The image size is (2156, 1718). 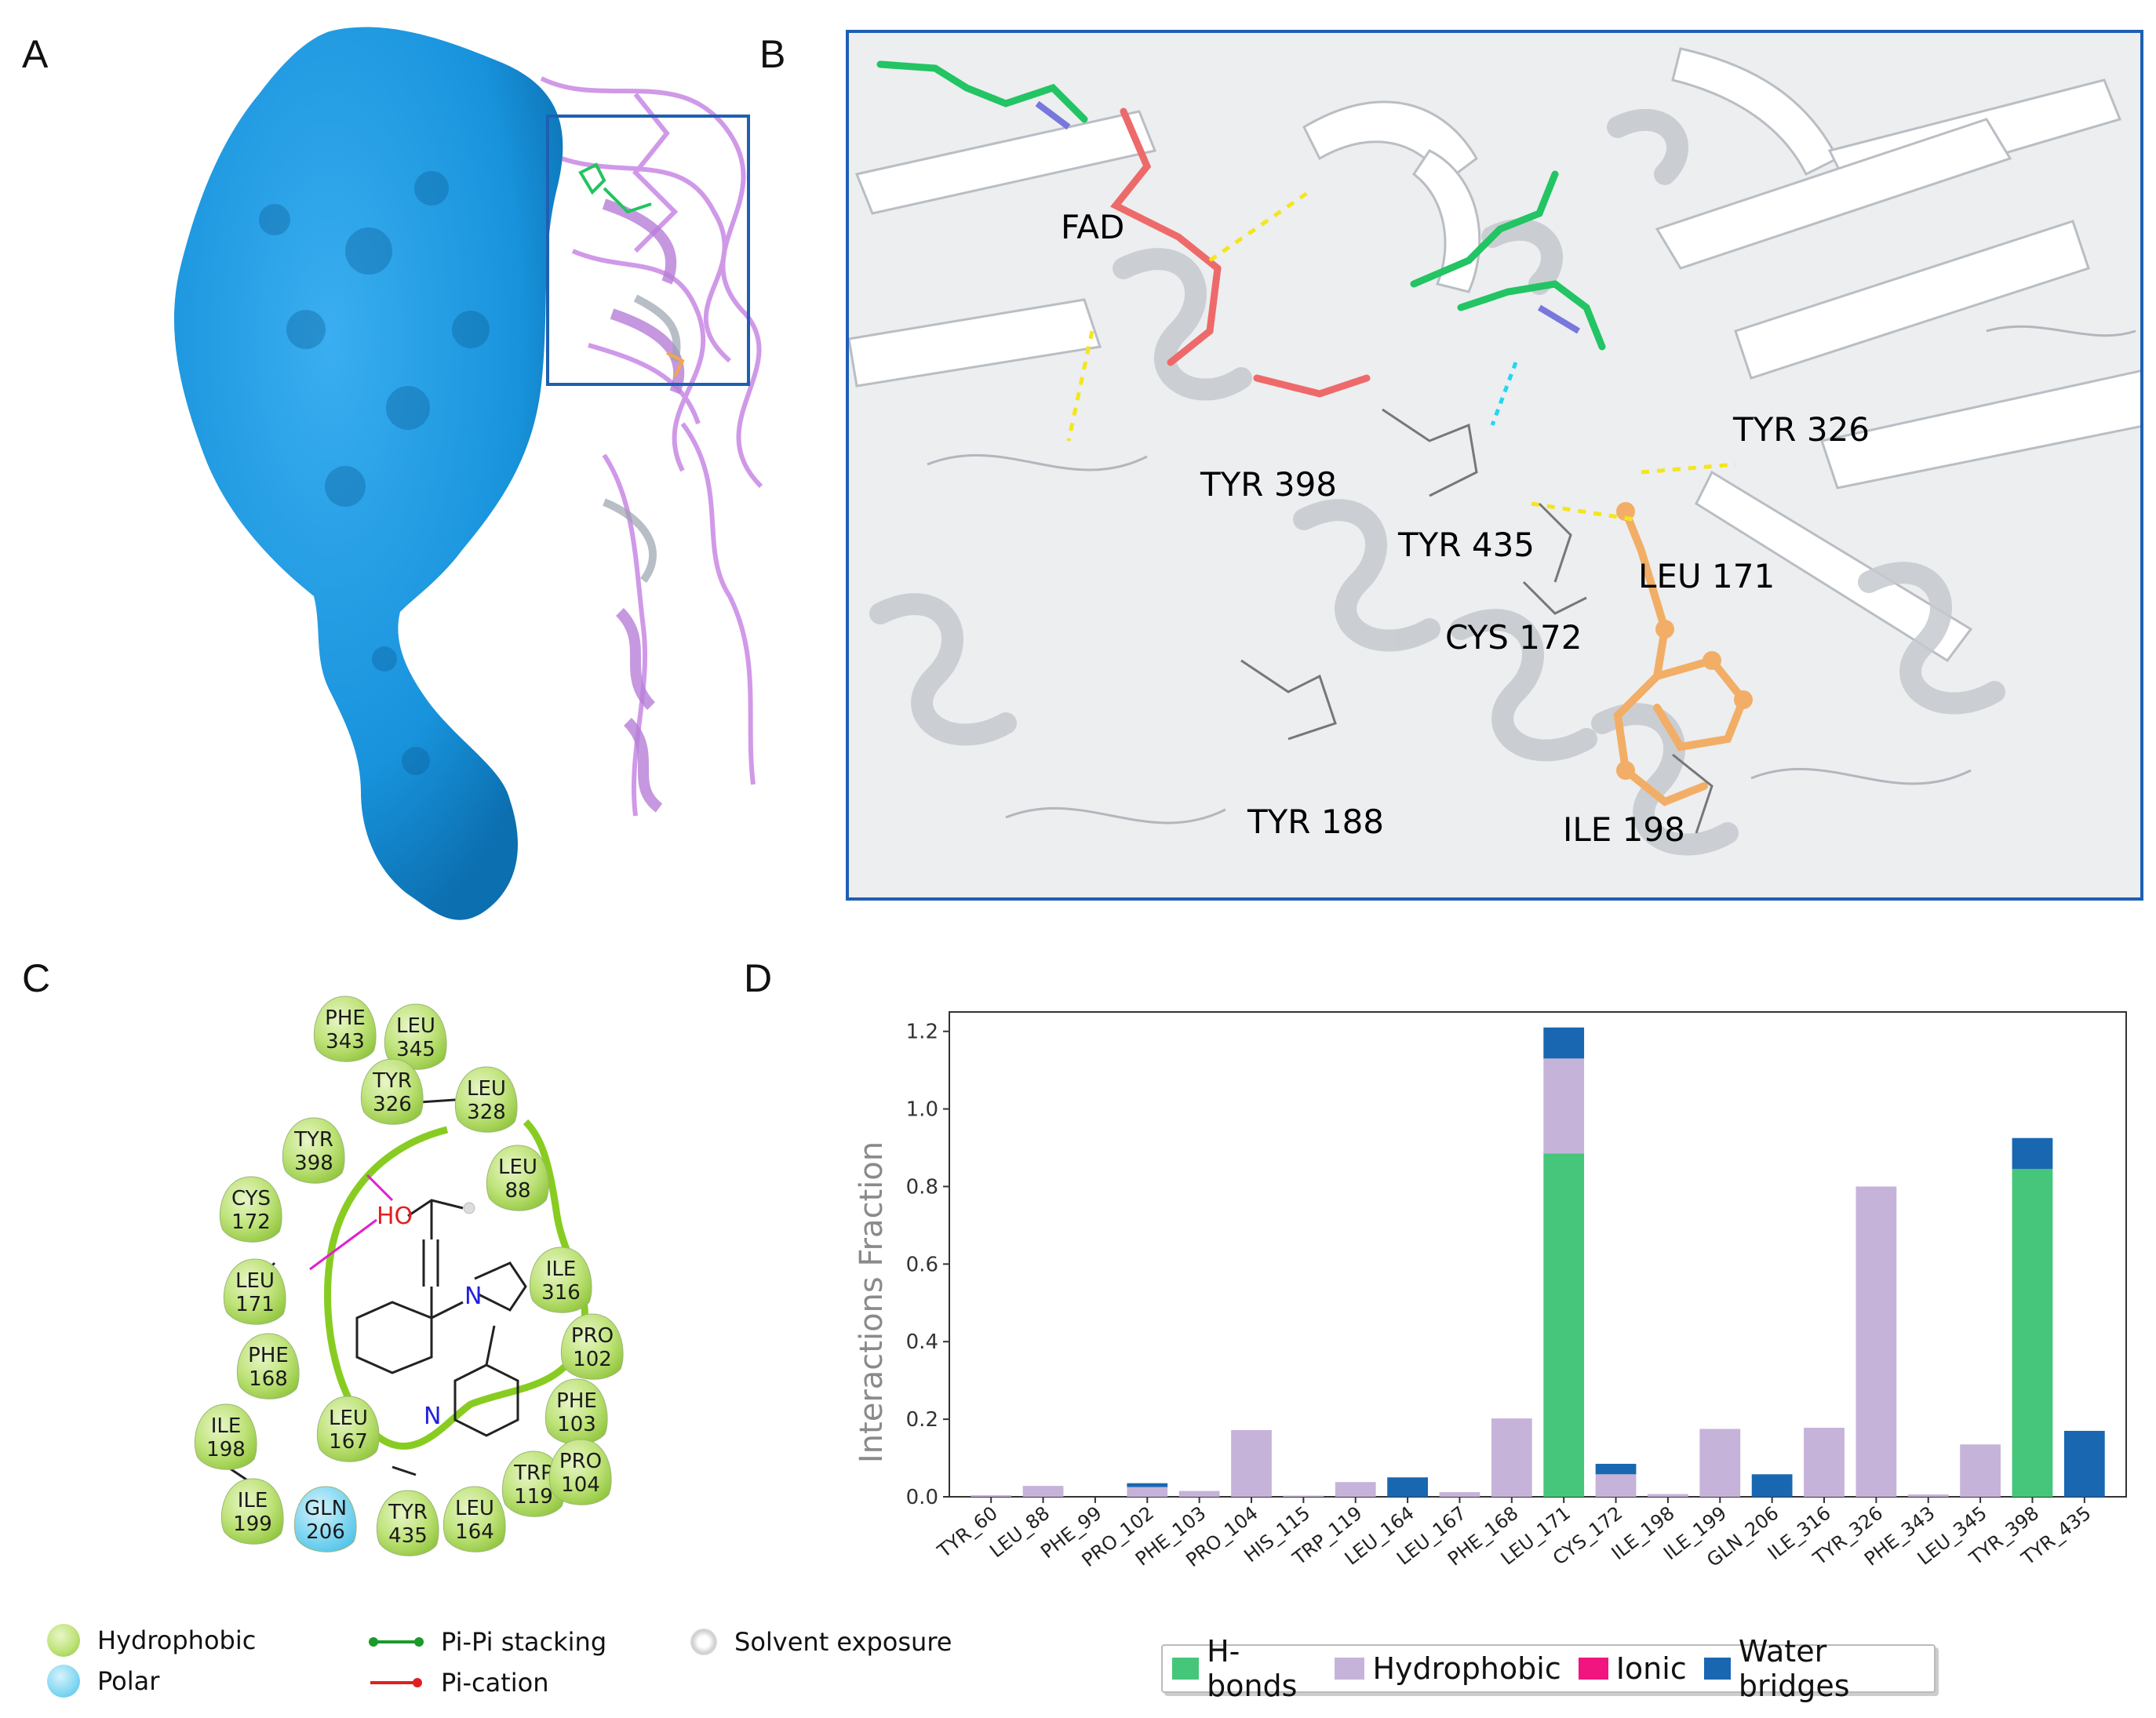 I want to click on pipi-line-icon, so click(x=396, y=1642).